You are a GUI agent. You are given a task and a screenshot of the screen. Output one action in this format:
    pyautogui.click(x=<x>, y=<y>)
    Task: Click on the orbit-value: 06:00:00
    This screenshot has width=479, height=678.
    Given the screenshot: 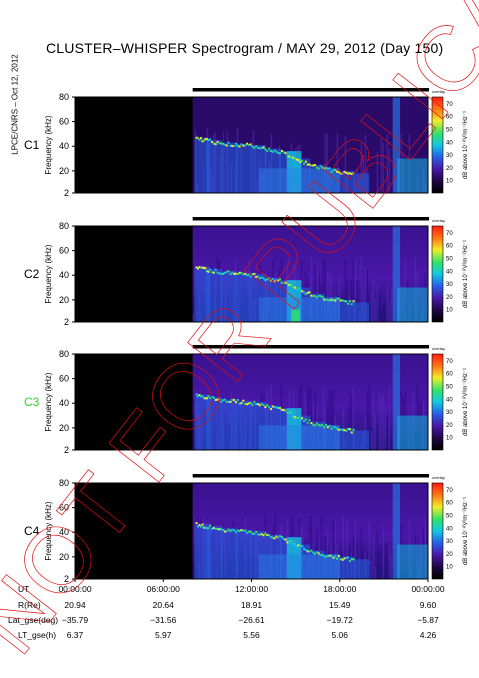 What is the action you would take?
    pyautogui.click(x=163, y=589)
    